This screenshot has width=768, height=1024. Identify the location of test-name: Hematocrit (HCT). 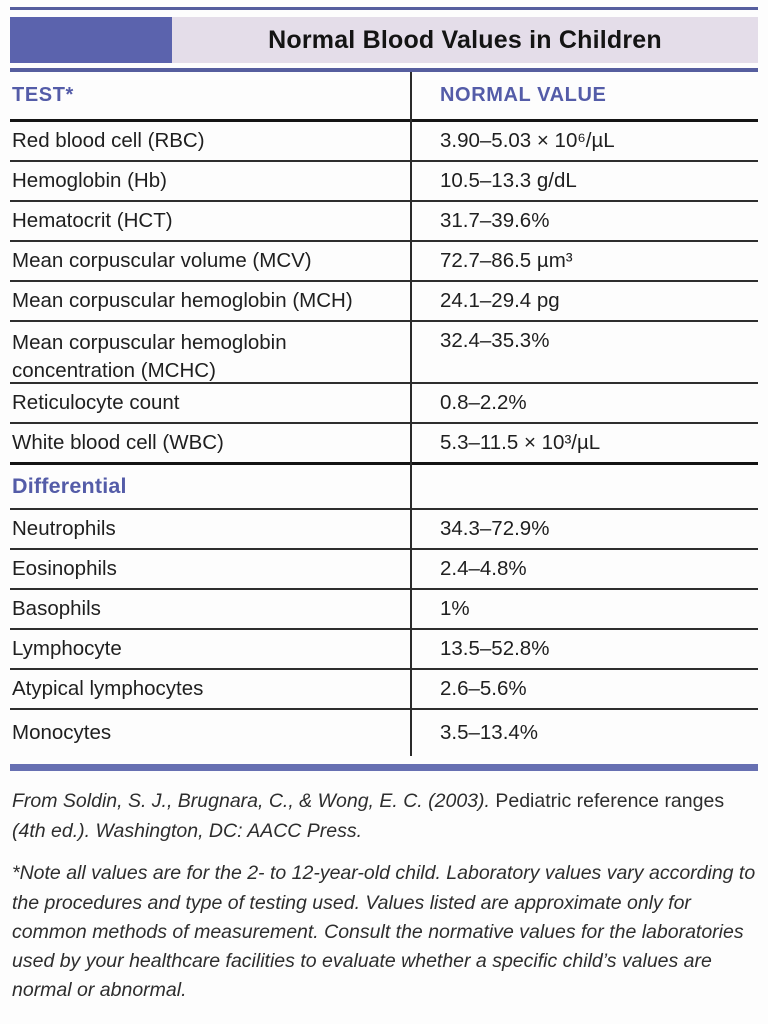
(92, 221).